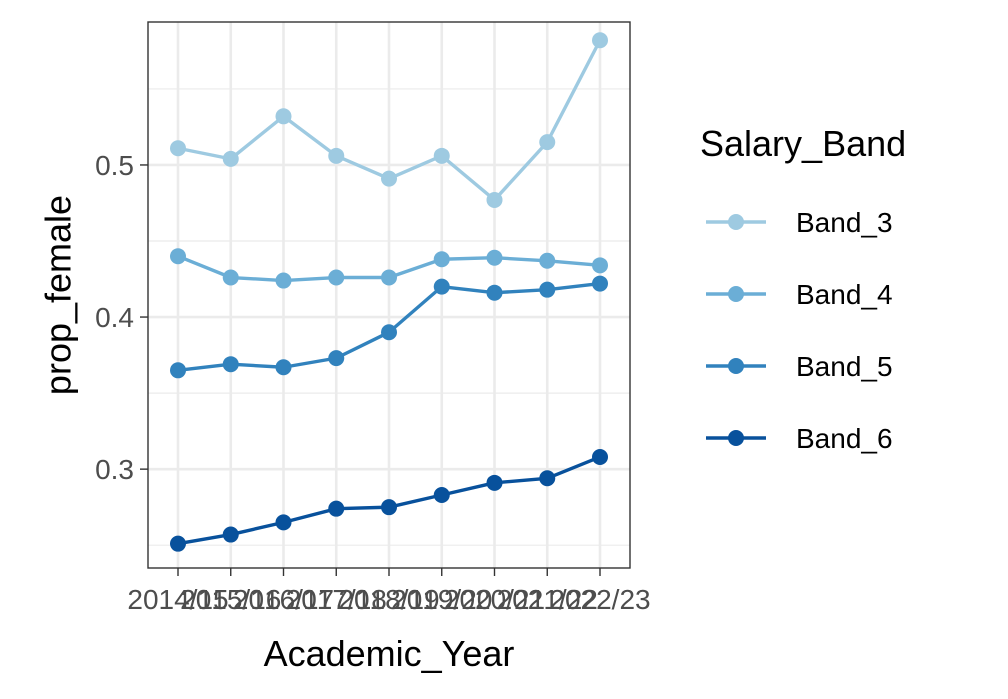  I want to click on legend-label: Band_4, so click(844, 294).